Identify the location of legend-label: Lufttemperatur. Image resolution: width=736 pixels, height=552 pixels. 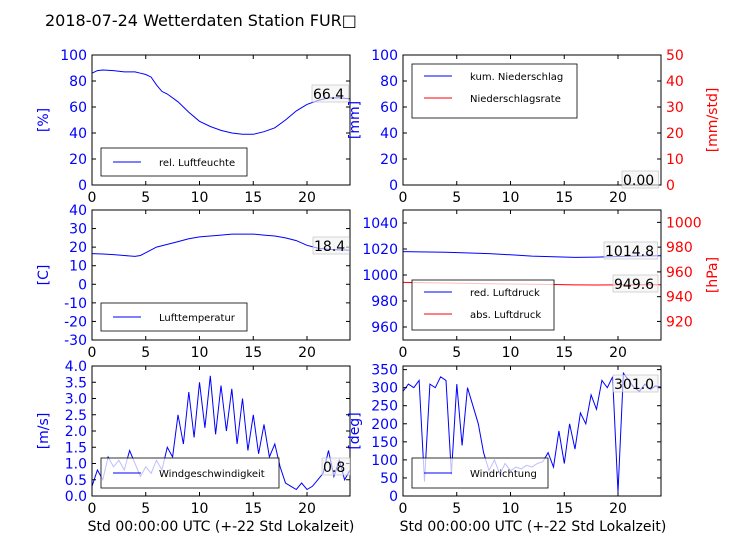
(197, 318).